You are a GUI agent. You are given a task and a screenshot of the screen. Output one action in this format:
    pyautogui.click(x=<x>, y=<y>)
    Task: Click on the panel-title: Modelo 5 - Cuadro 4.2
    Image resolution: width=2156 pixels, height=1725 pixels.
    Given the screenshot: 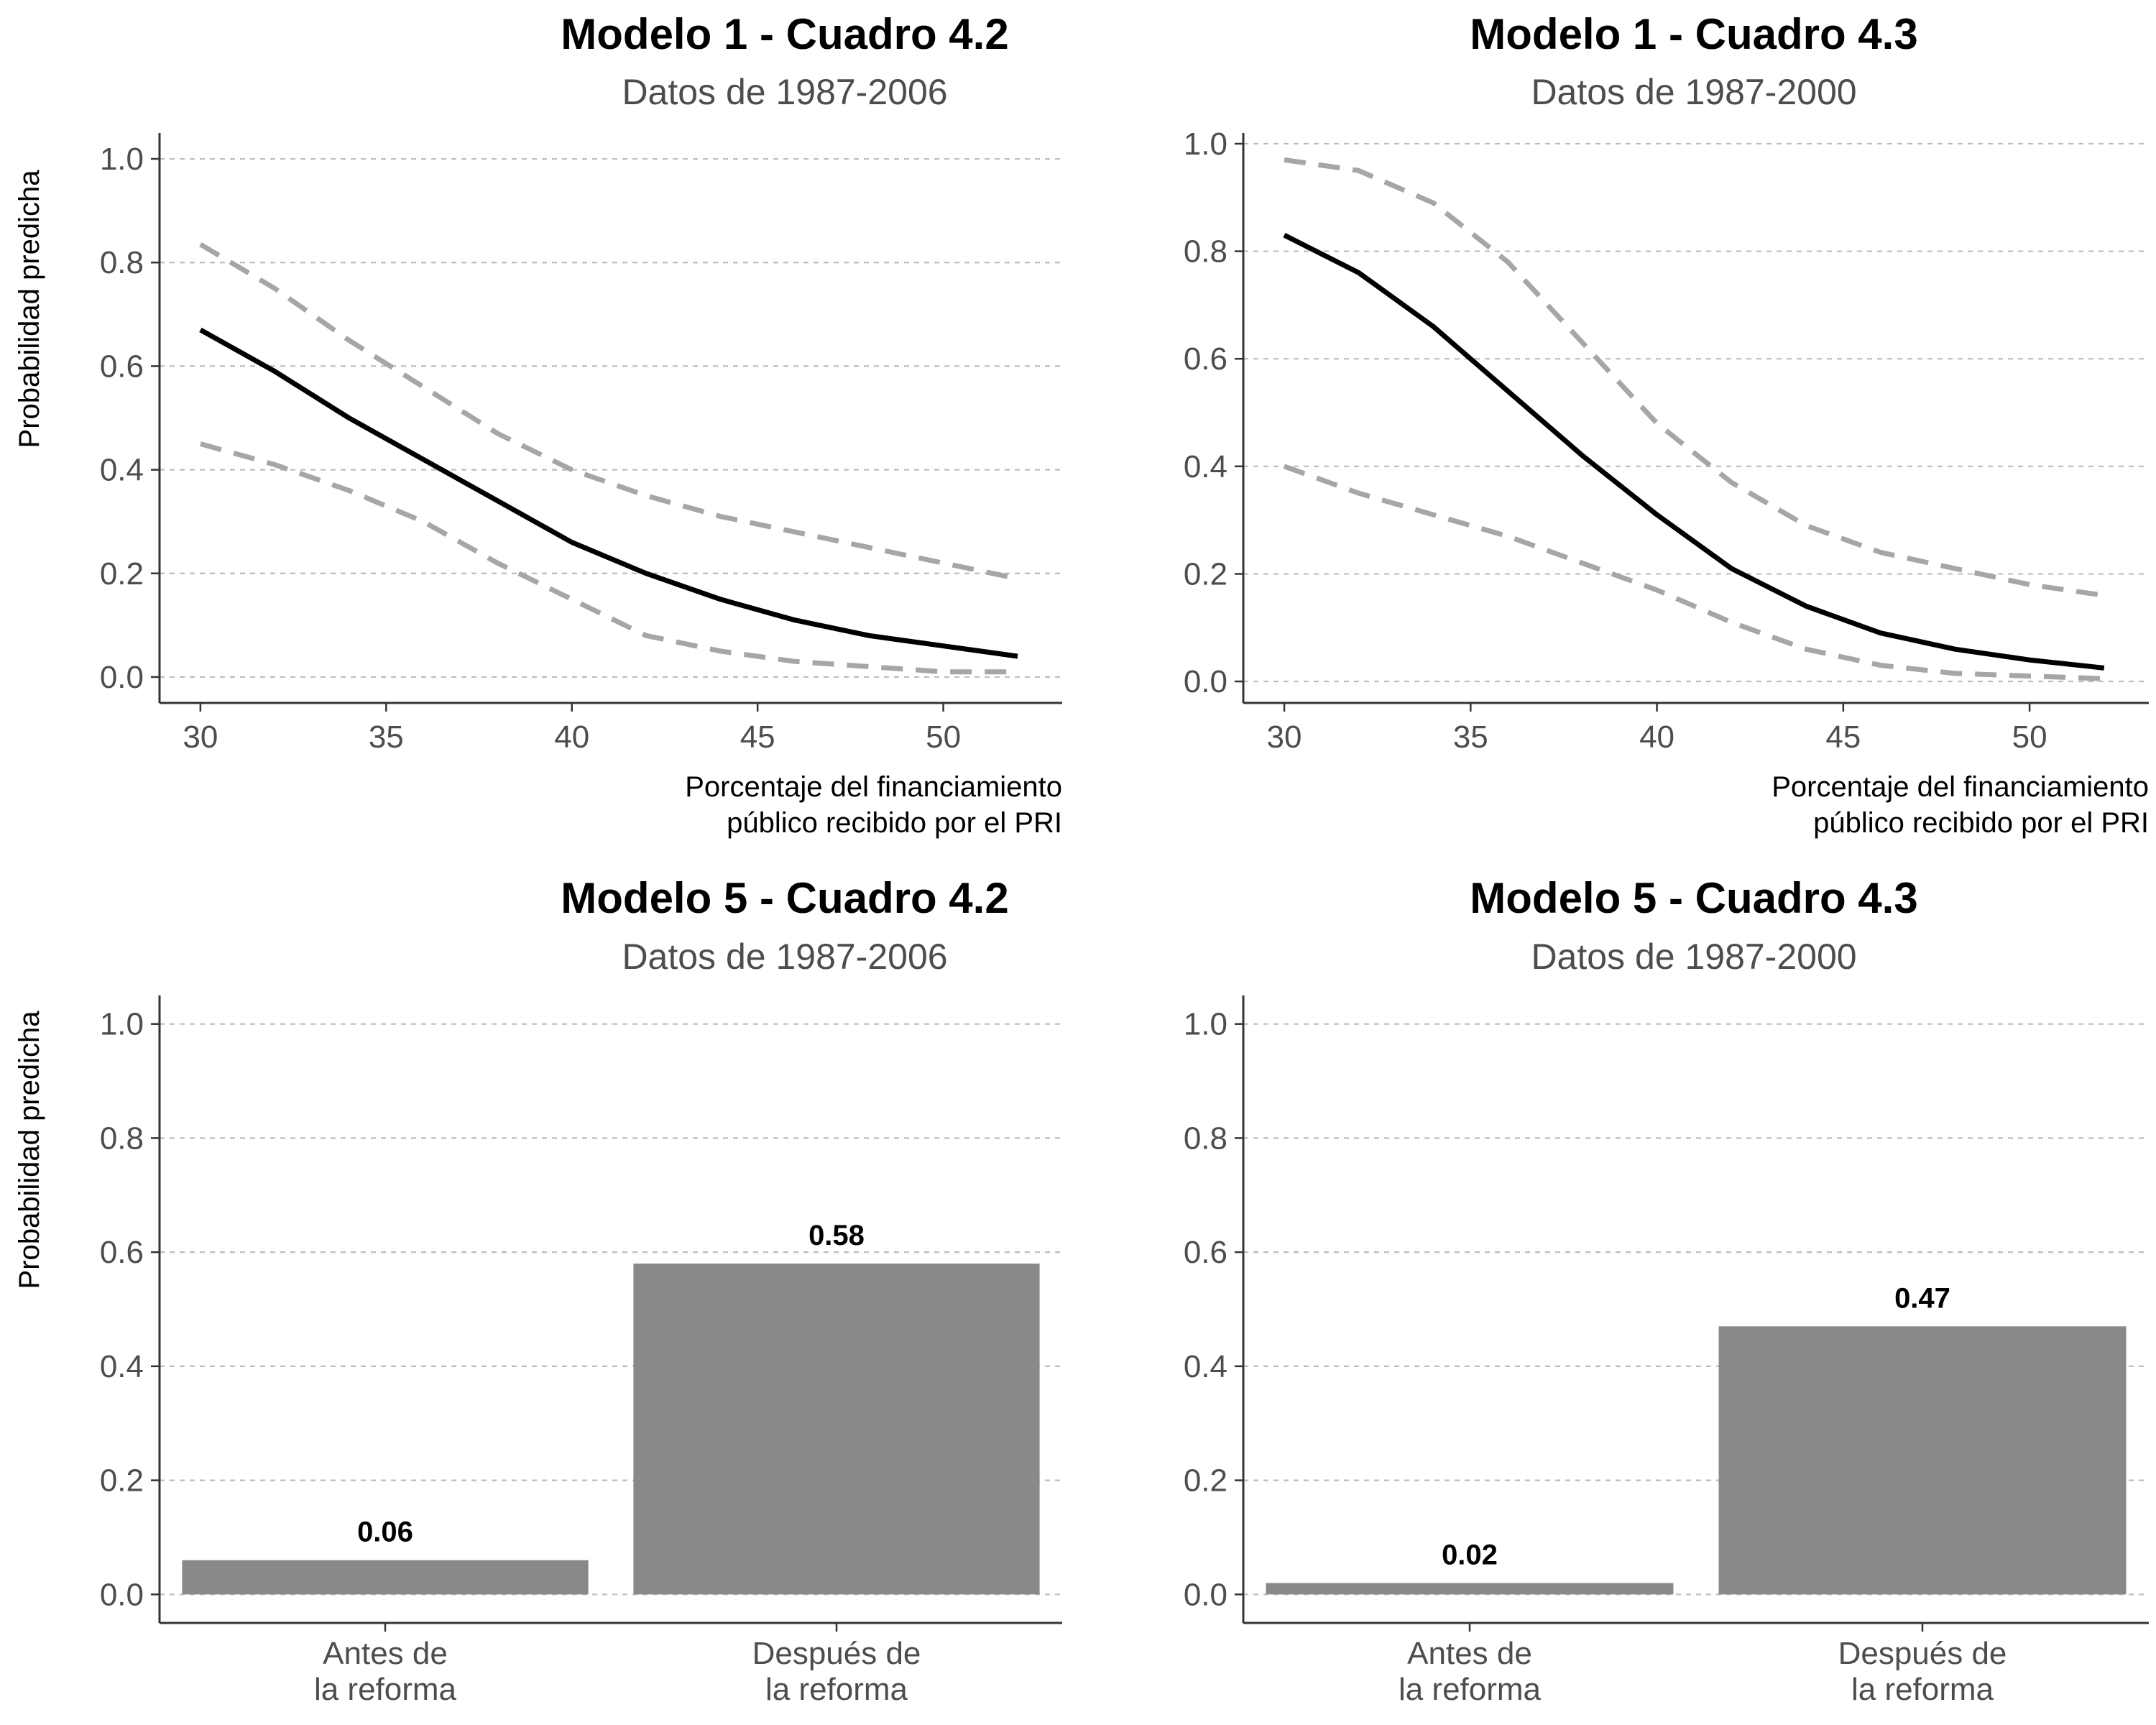 What is the action you would take?
    pyautogui.click(x=784, y=898)
    